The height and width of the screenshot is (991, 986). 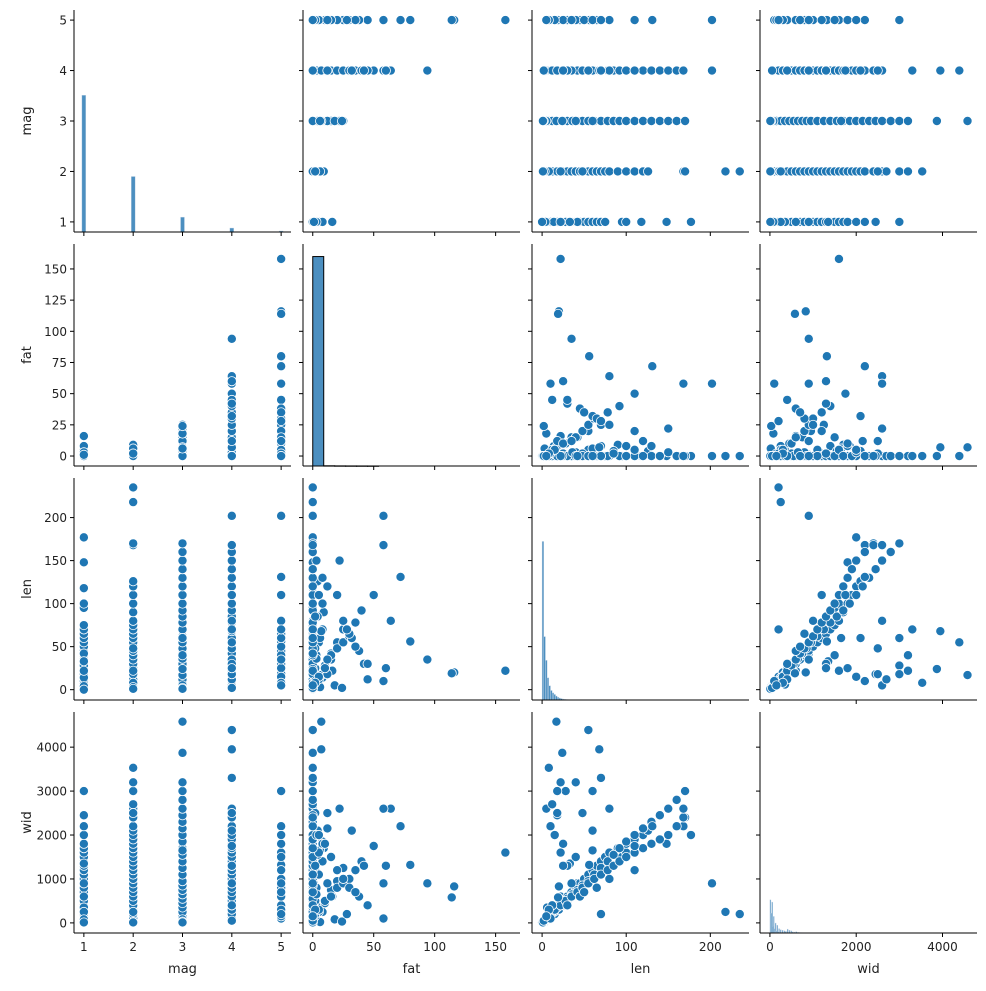 What do you see at coordinates (856, 947) in the screenshot?
I see `x-tick-label: 2000` at bounding box center [856, 947].